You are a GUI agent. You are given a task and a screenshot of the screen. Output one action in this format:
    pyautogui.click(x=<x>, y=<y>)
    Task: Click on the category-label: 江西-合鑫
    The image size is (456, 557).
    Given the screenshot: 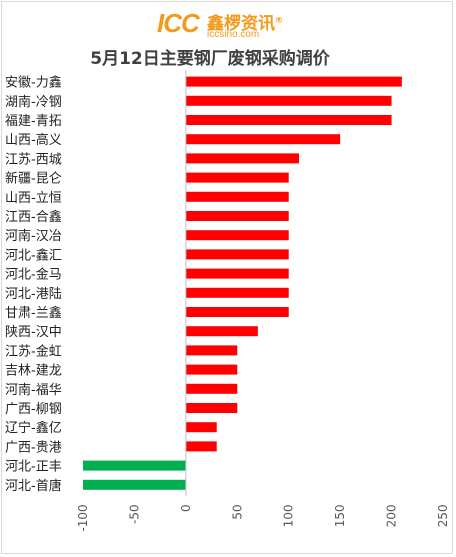 What is the action you would take?
    pyautogui.click(x=33, y=217)
    